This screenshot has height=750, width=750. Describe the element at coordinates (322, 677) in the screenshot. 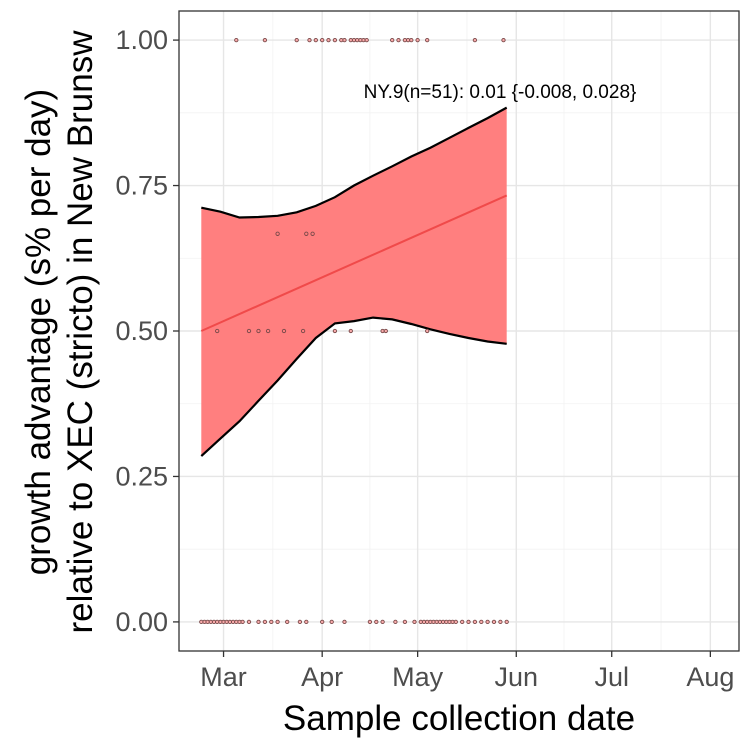

I see `x-tick-label: Apr` at that location.